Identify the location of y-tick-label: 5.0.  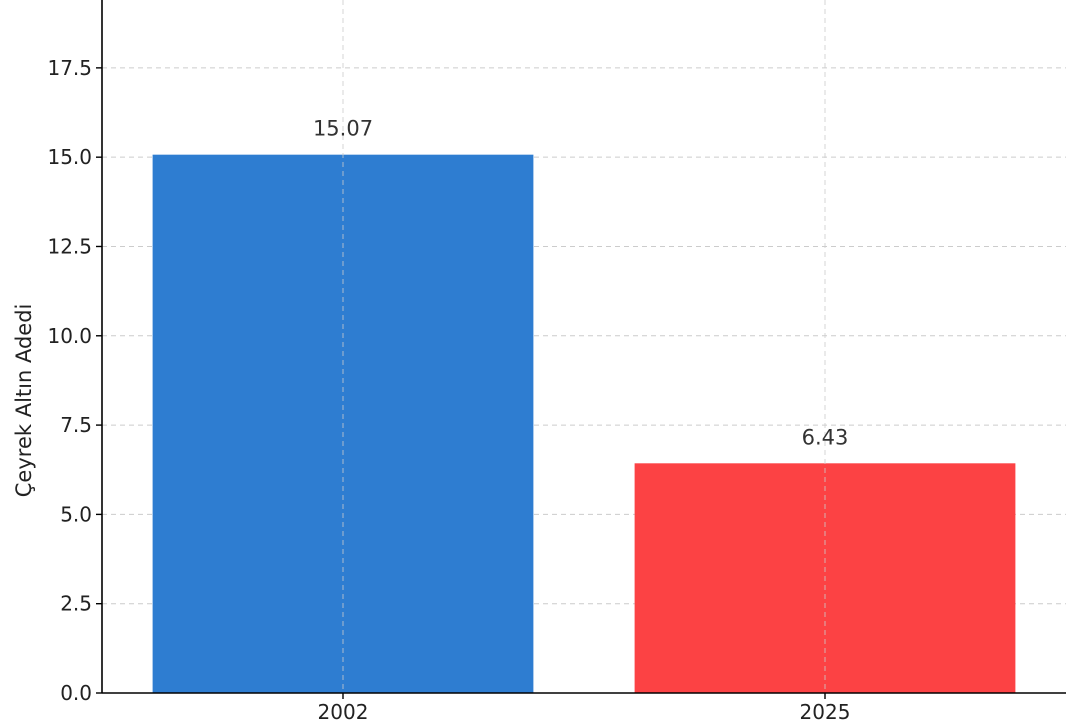
(76, 514).